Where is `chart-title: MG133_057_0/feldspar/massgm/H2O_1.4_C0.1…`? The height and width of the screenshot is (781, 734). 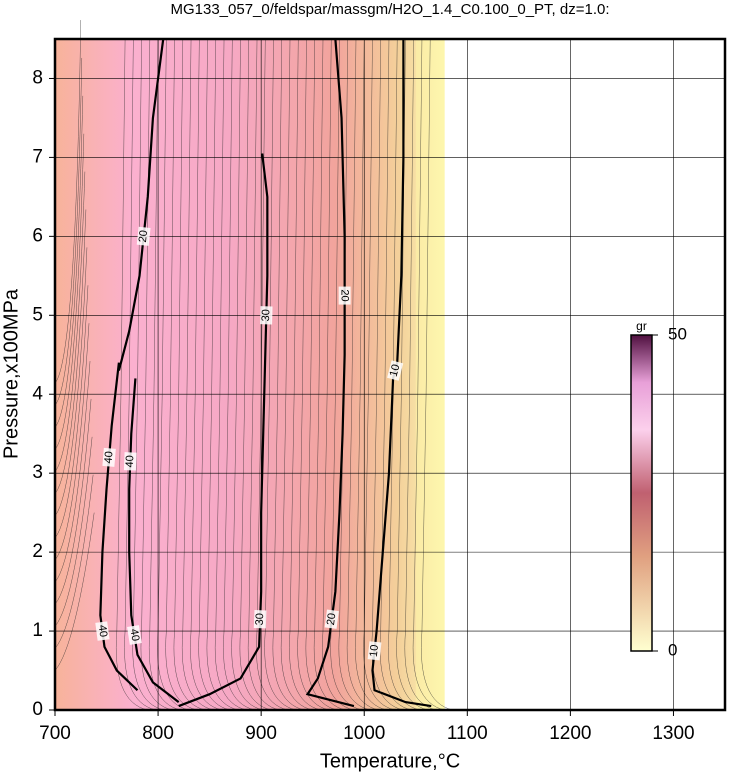
chart-title: MG133_057_0/feldspar/massgm/H2O_1.4_C0.1… is located at coordinates (389, 9).